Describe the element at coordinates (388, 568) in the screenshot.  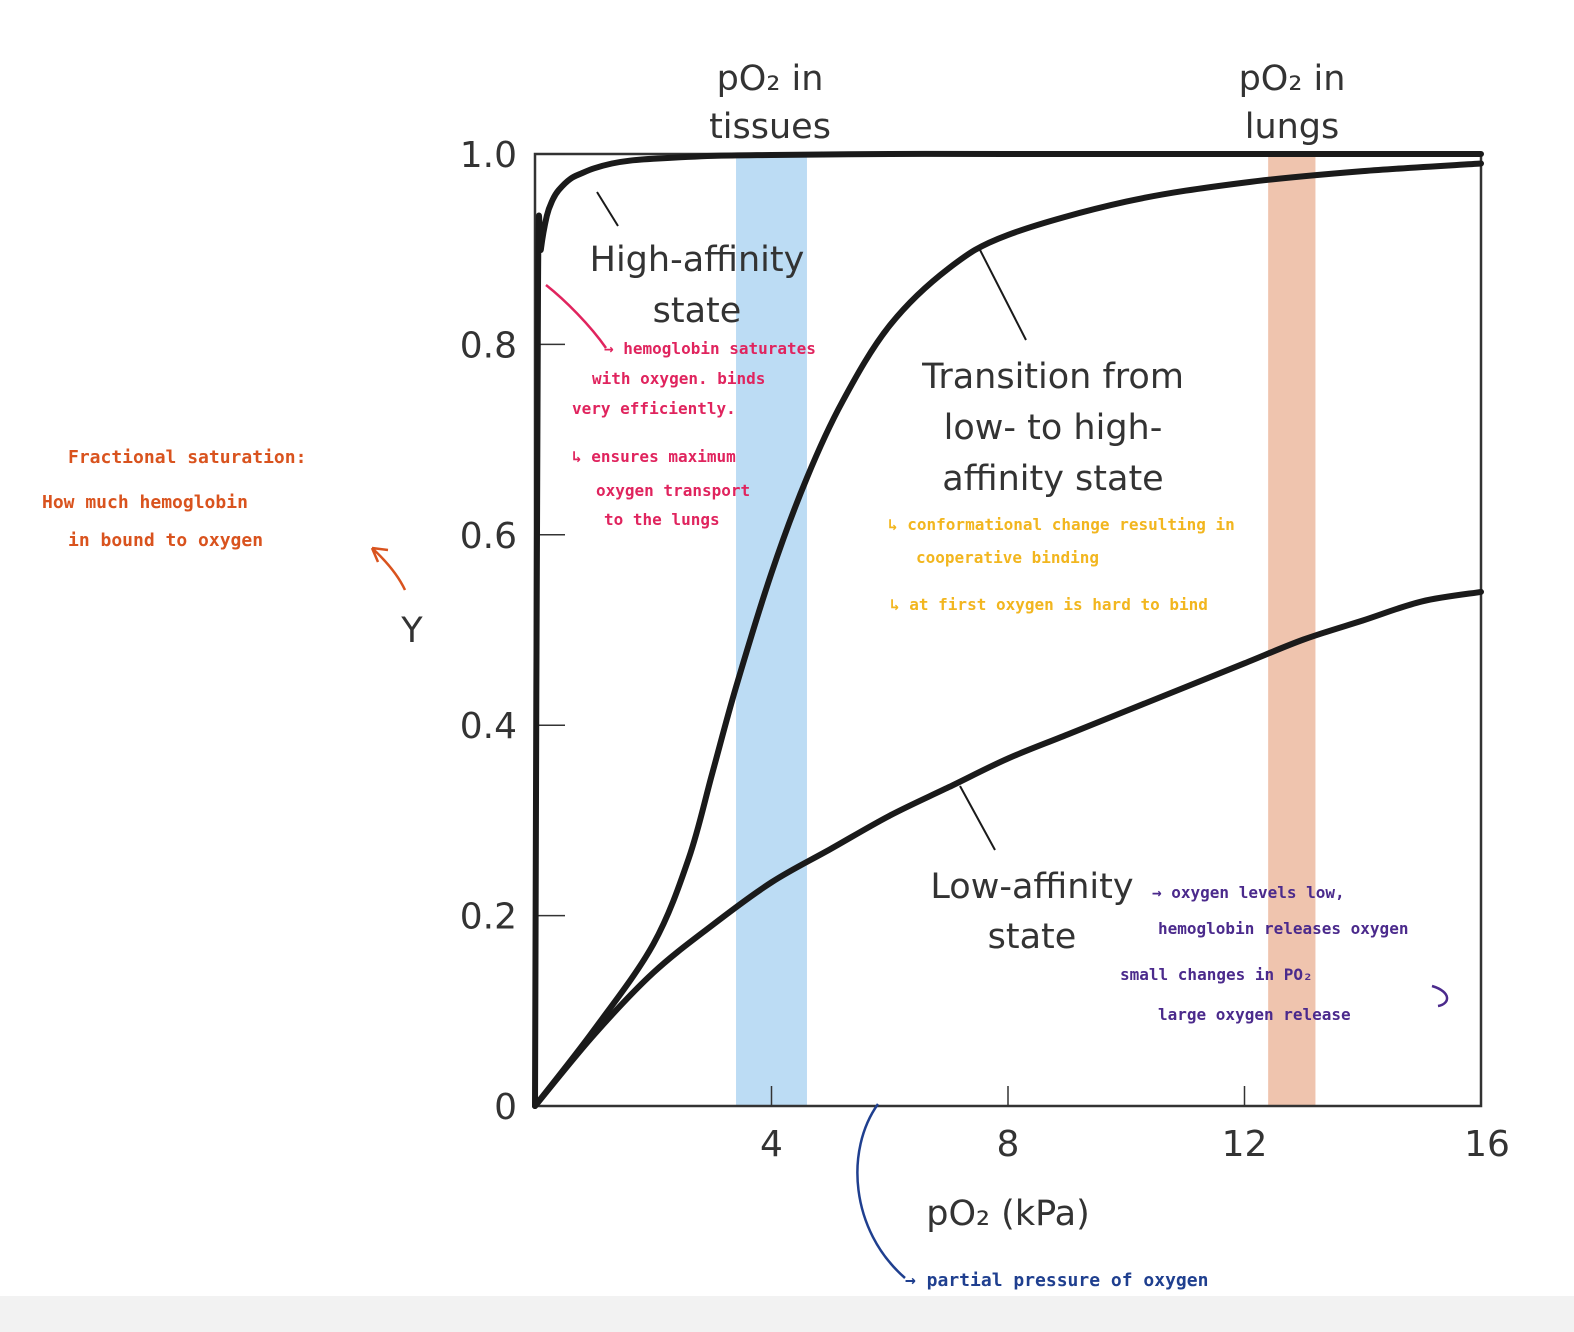
I see `annotation-orange-arrow` at that location.